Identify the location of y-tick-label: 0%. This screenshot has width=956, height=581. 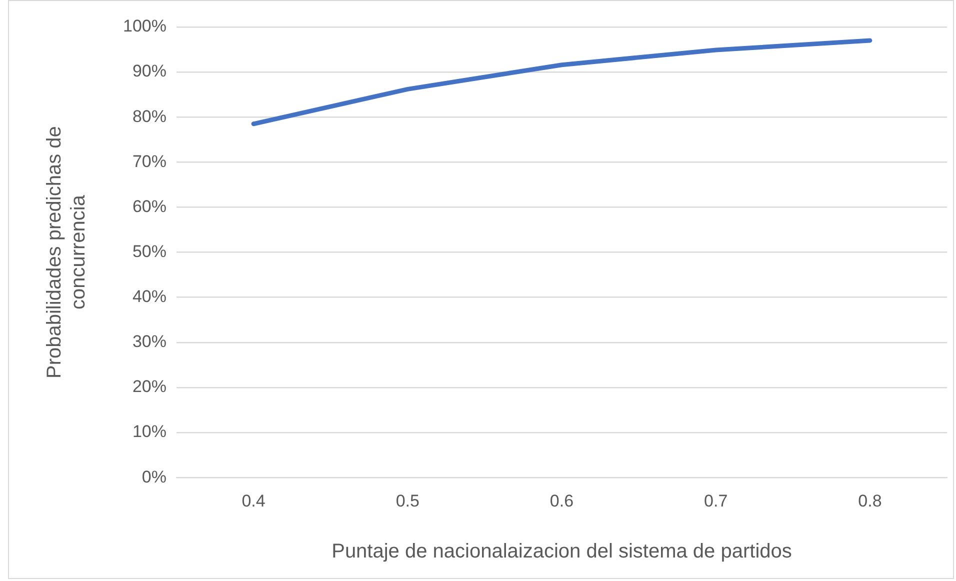
(154, 476).